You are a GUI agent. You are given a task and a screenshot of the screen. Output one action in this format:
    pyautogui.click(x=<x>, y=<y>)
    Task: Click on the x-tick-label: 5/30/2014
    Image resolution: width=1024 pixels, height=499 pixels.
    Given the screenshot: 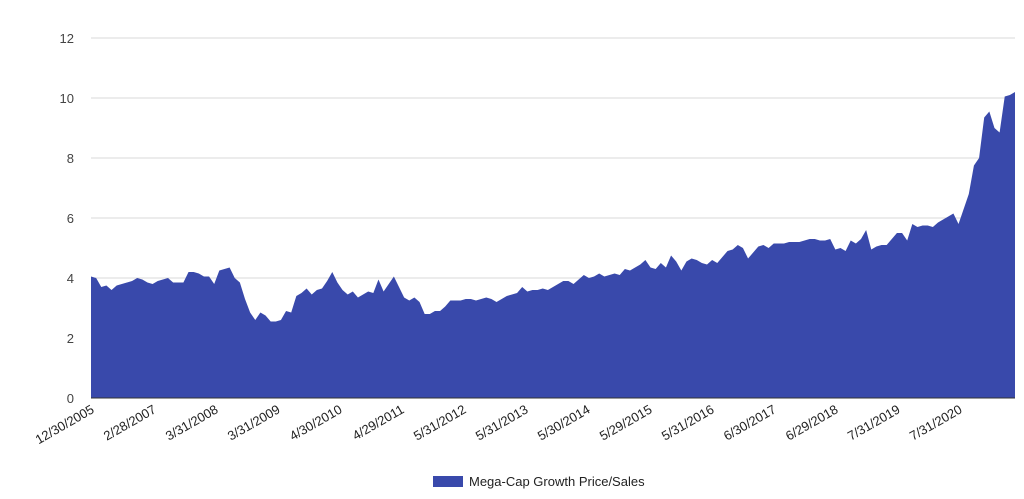 What is the action you would take?
    pyautogui.click(x=564, y=423)
    